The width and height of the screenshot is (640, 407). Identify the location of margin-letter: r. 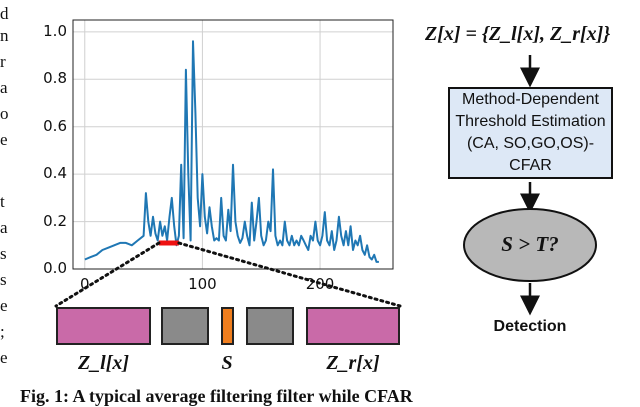
(3, 61).